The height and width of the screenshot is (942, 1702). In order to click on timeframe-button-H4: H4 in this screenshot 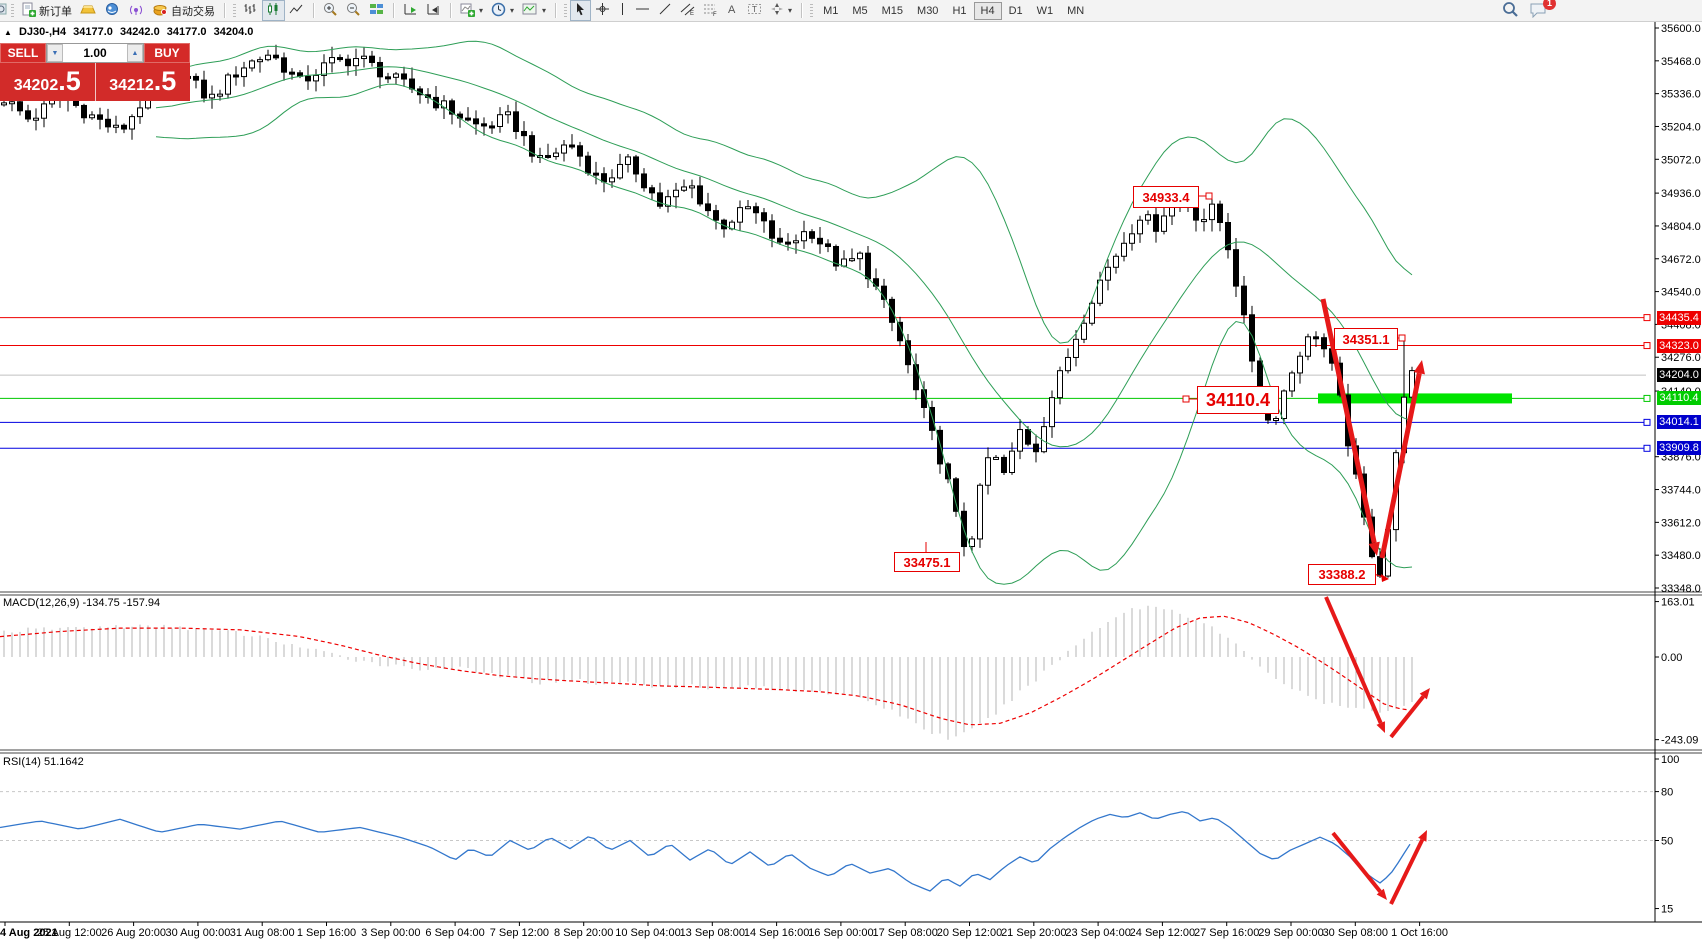, I will do `click(987, 10)`.